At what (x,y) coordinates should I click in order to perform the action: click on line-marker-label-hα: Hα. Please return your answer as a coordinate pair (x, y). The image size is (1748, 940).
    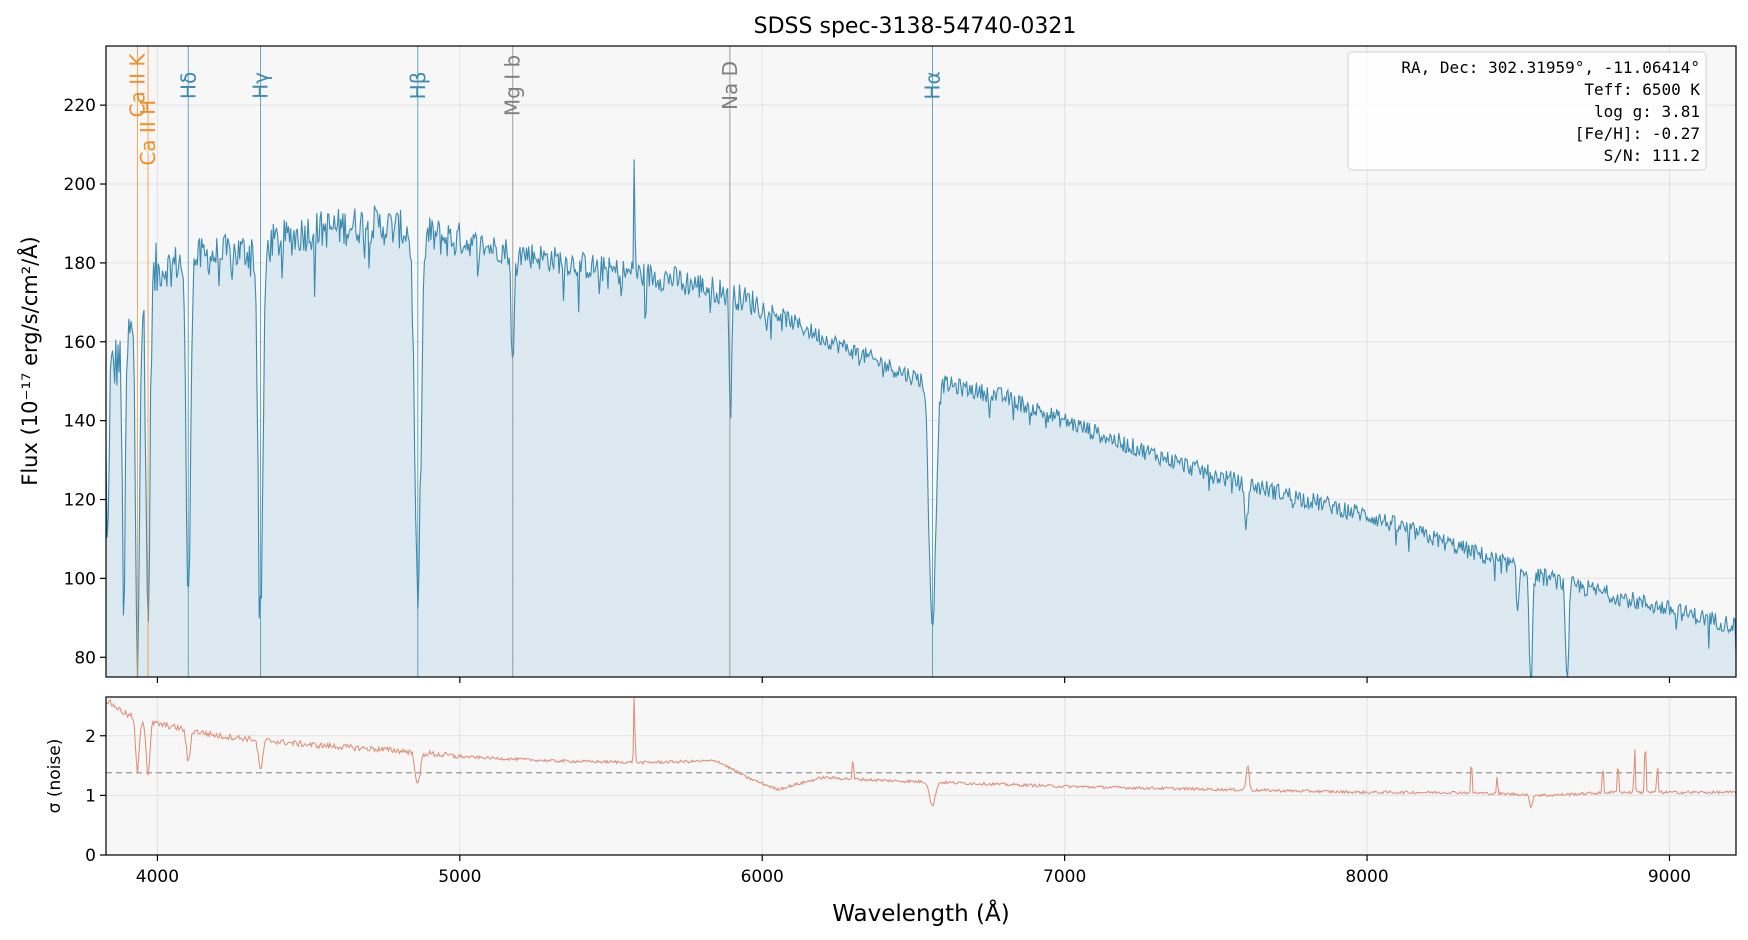
    Looking at the image, I should click on (932, 85).